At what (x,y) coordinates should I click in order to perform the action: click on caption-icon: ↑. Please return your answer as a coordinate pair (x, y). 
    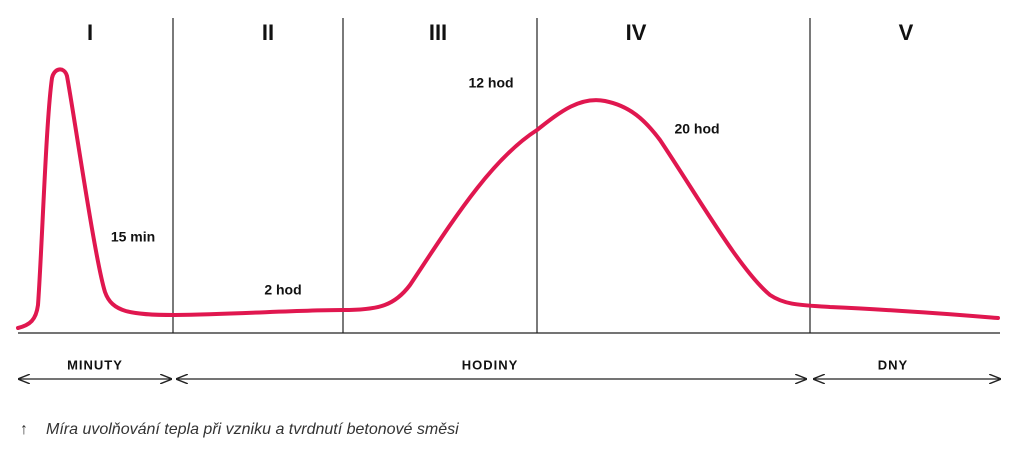
    Looking at the image, I should click on (24, 429).